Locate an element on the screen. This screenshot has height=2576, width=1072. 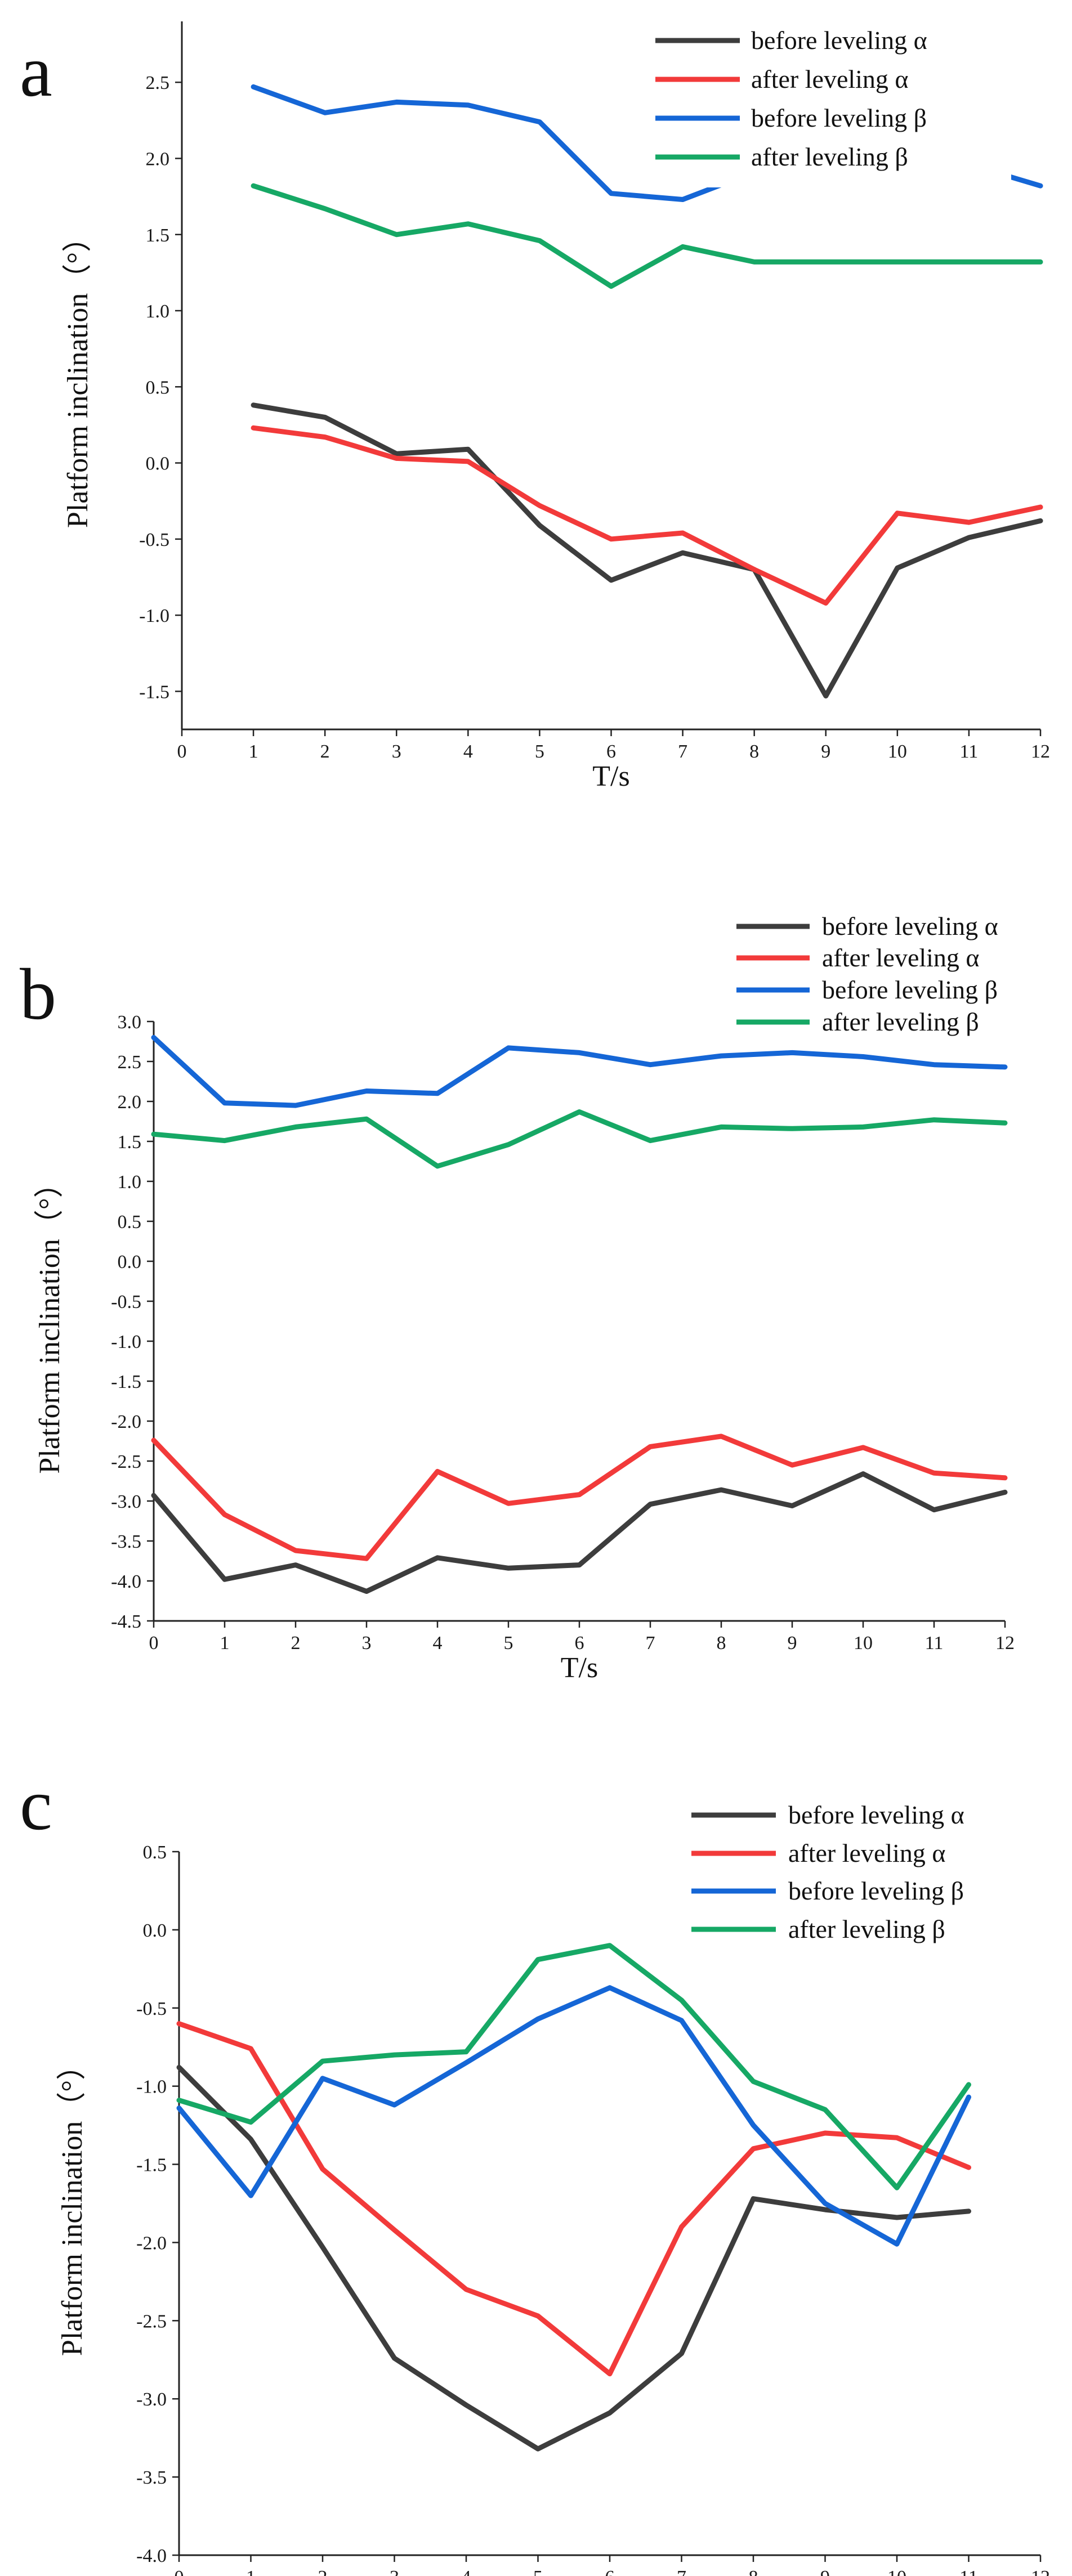
series-line-before-beta is located at coordinates (573, 2116).